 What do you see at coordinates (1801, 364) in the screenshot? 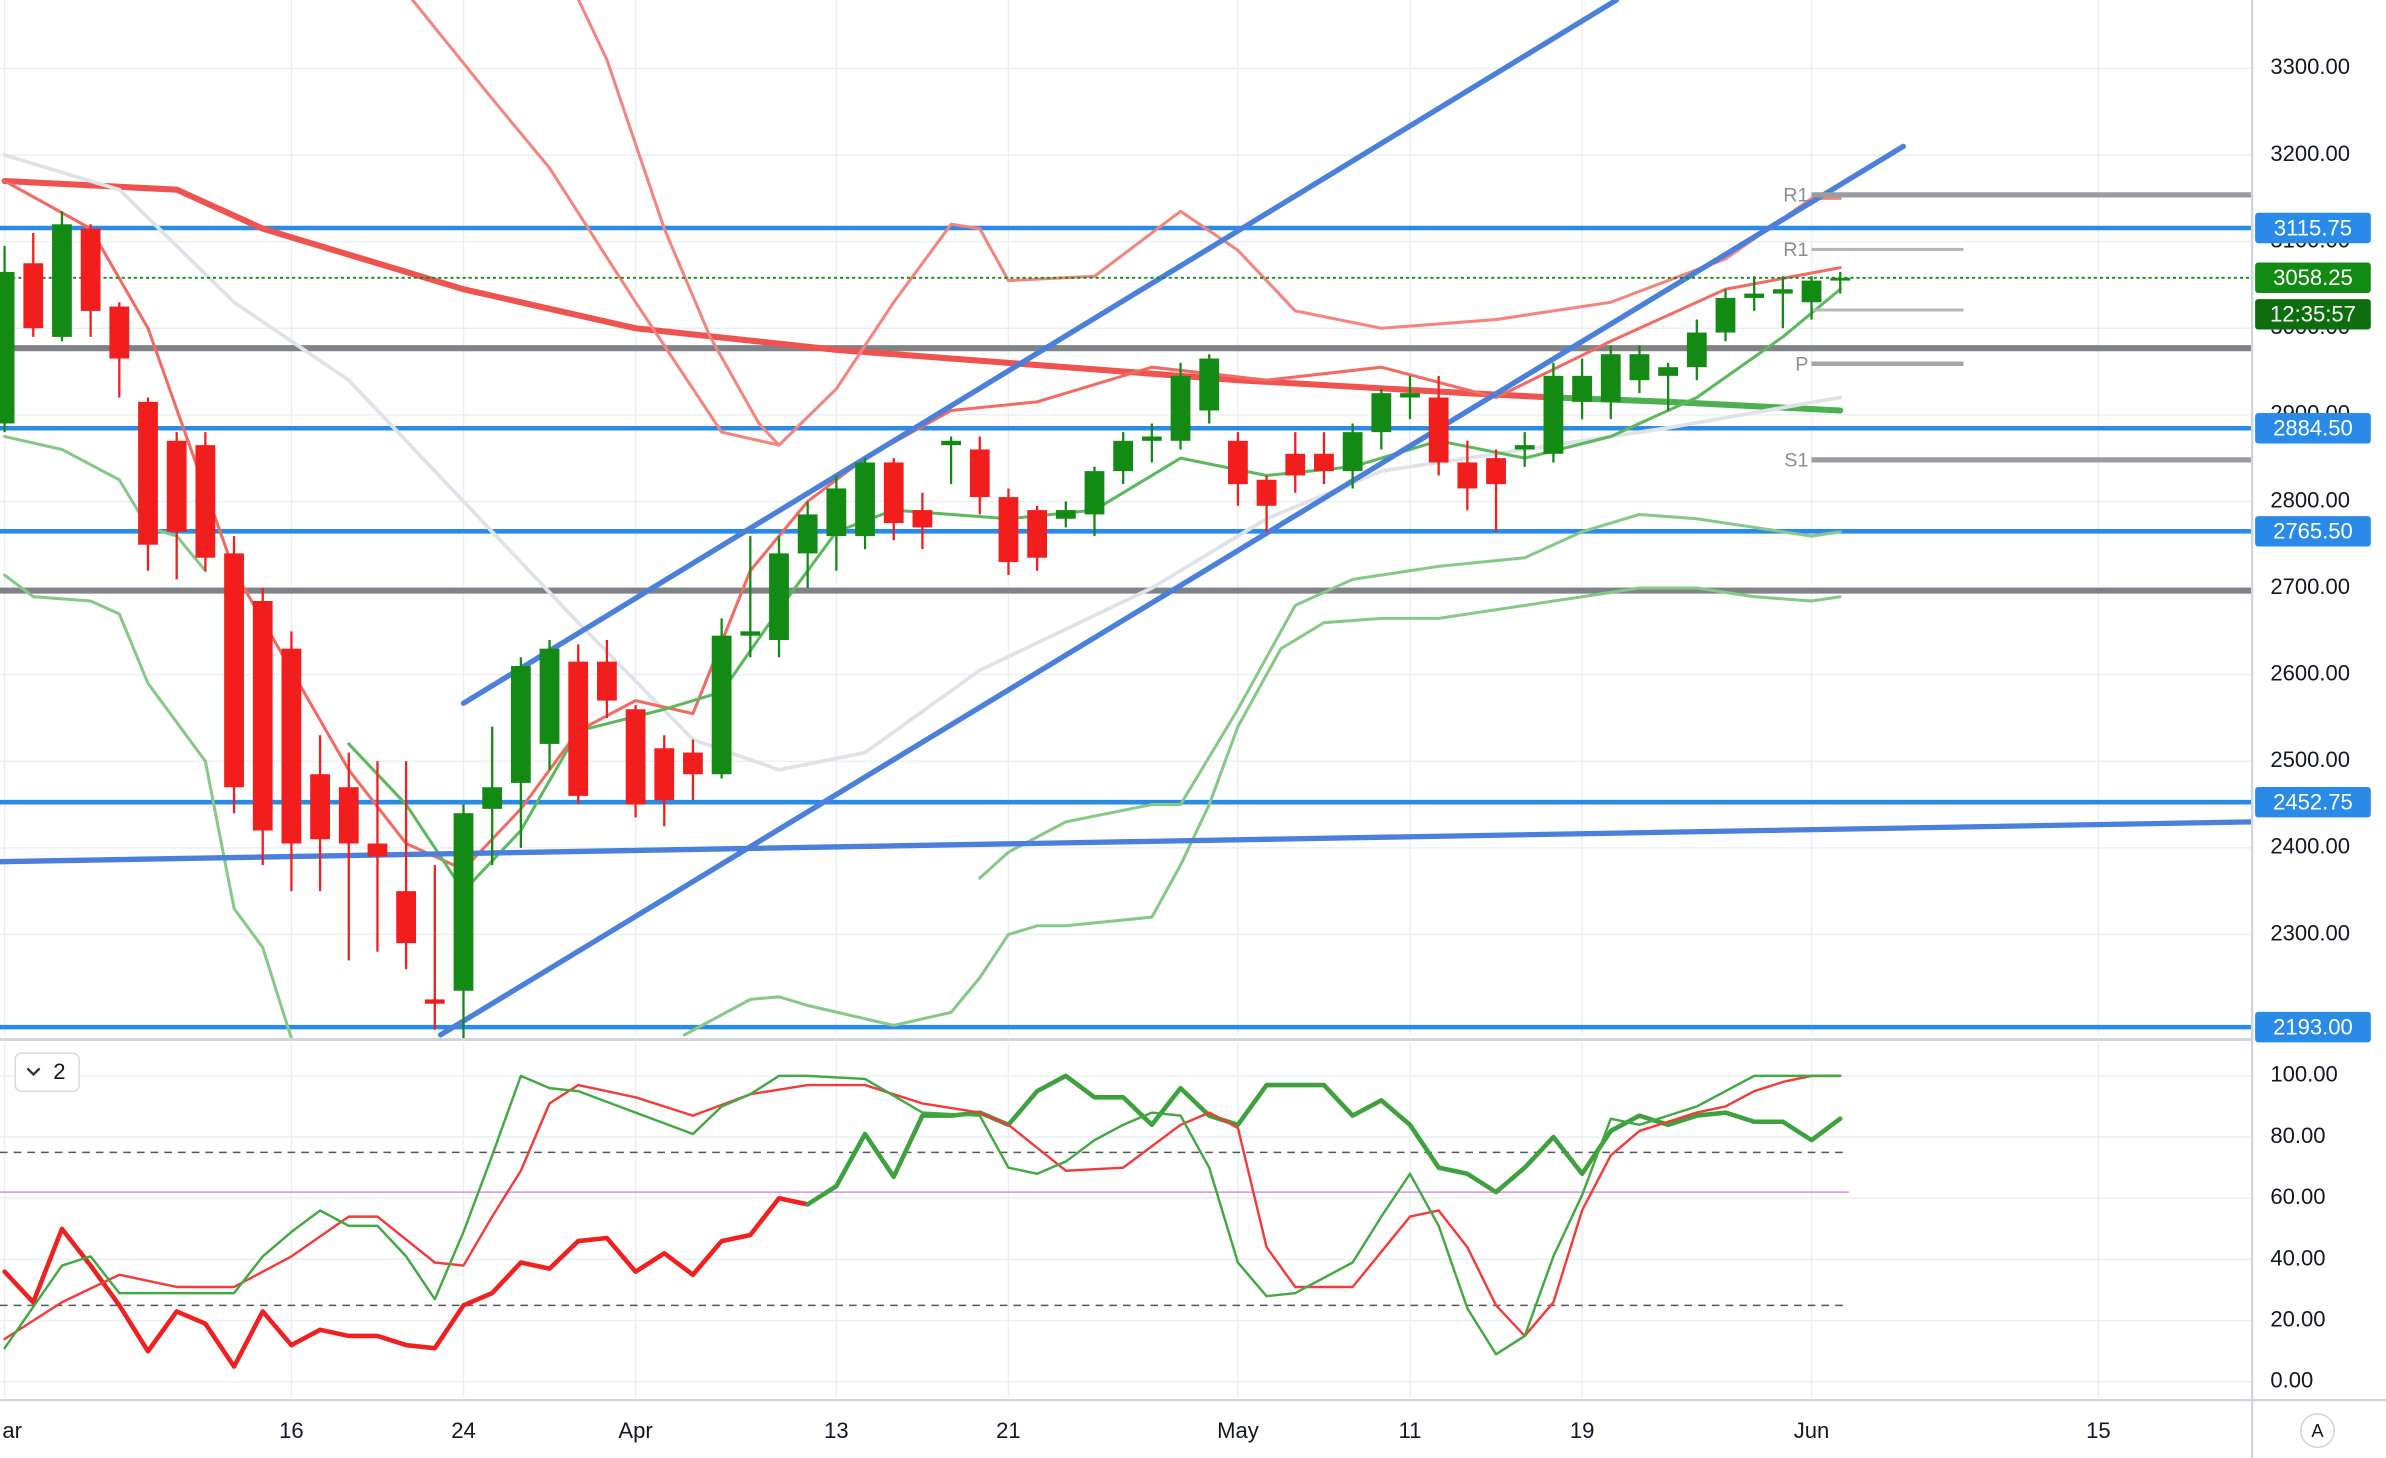
I see `pivot-label: P` at bounding box center [1801, 364].